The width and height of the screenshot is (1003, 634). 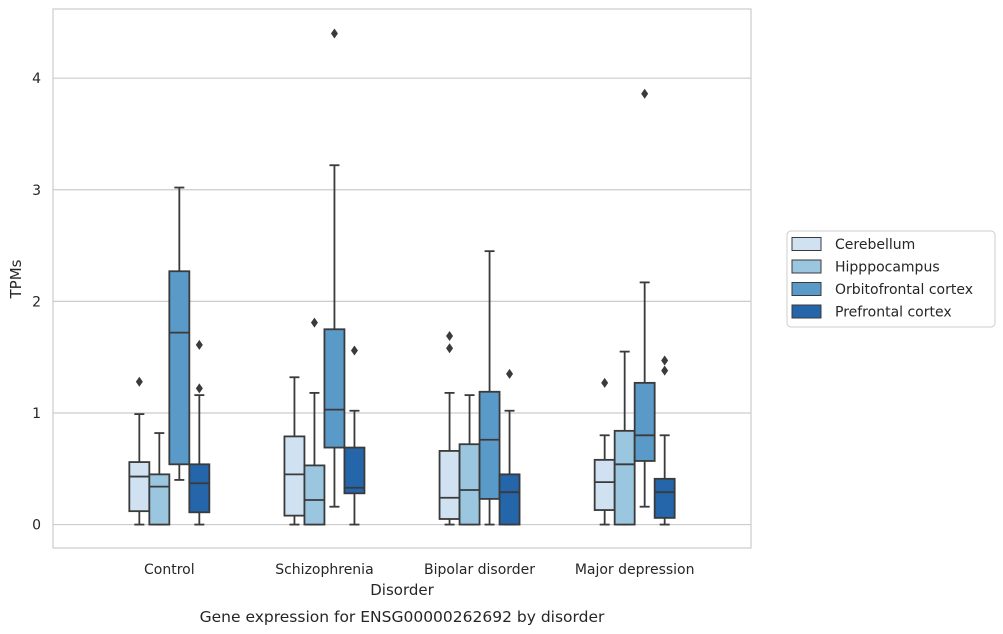 I want to click on legend-label-3: Prefrontal cortex, so click(x=893, y=313).